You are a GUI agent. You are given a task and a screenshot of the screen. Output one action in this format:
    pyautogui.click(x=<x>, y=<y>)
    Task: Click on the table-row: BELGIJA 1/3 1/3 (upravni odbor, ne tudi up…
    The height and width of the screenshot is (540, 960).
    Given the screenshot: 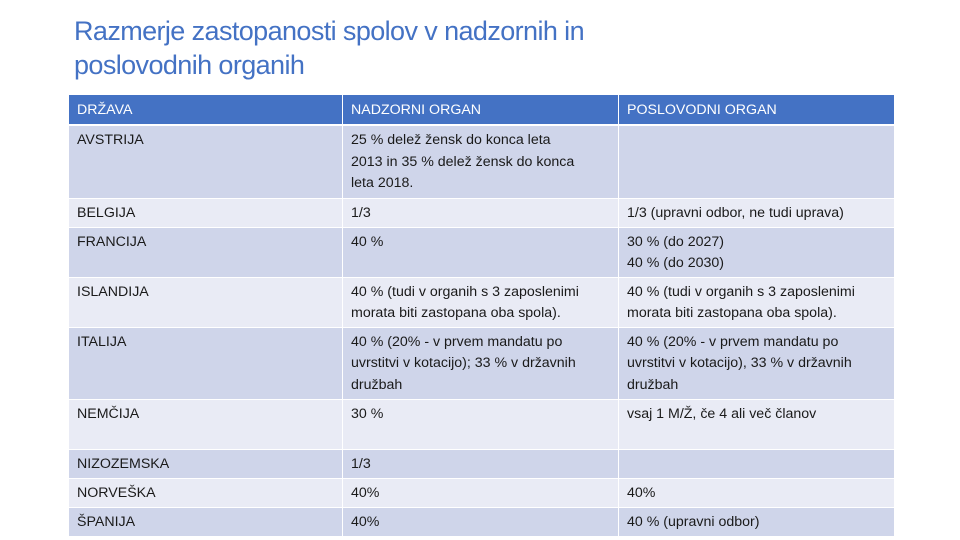 What is the action you would take?
    pyautogui.click(x=481, y=212)
    